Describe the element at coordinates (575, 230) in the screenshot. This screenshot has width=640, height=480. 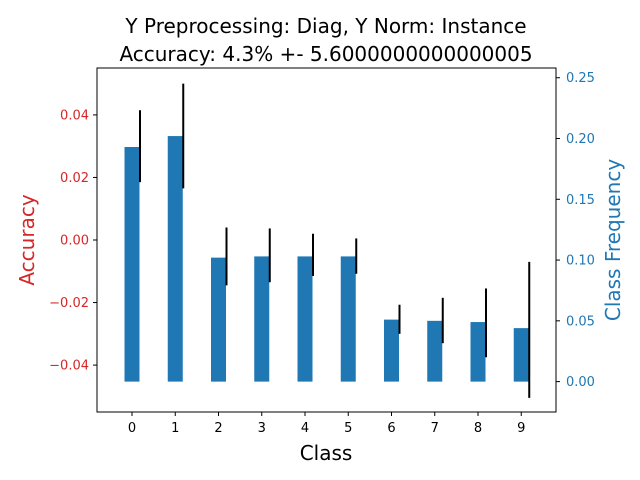
I see `y-axis-right: 0.00 0.05 0.10 0.15 0.20 0.25` at that location.